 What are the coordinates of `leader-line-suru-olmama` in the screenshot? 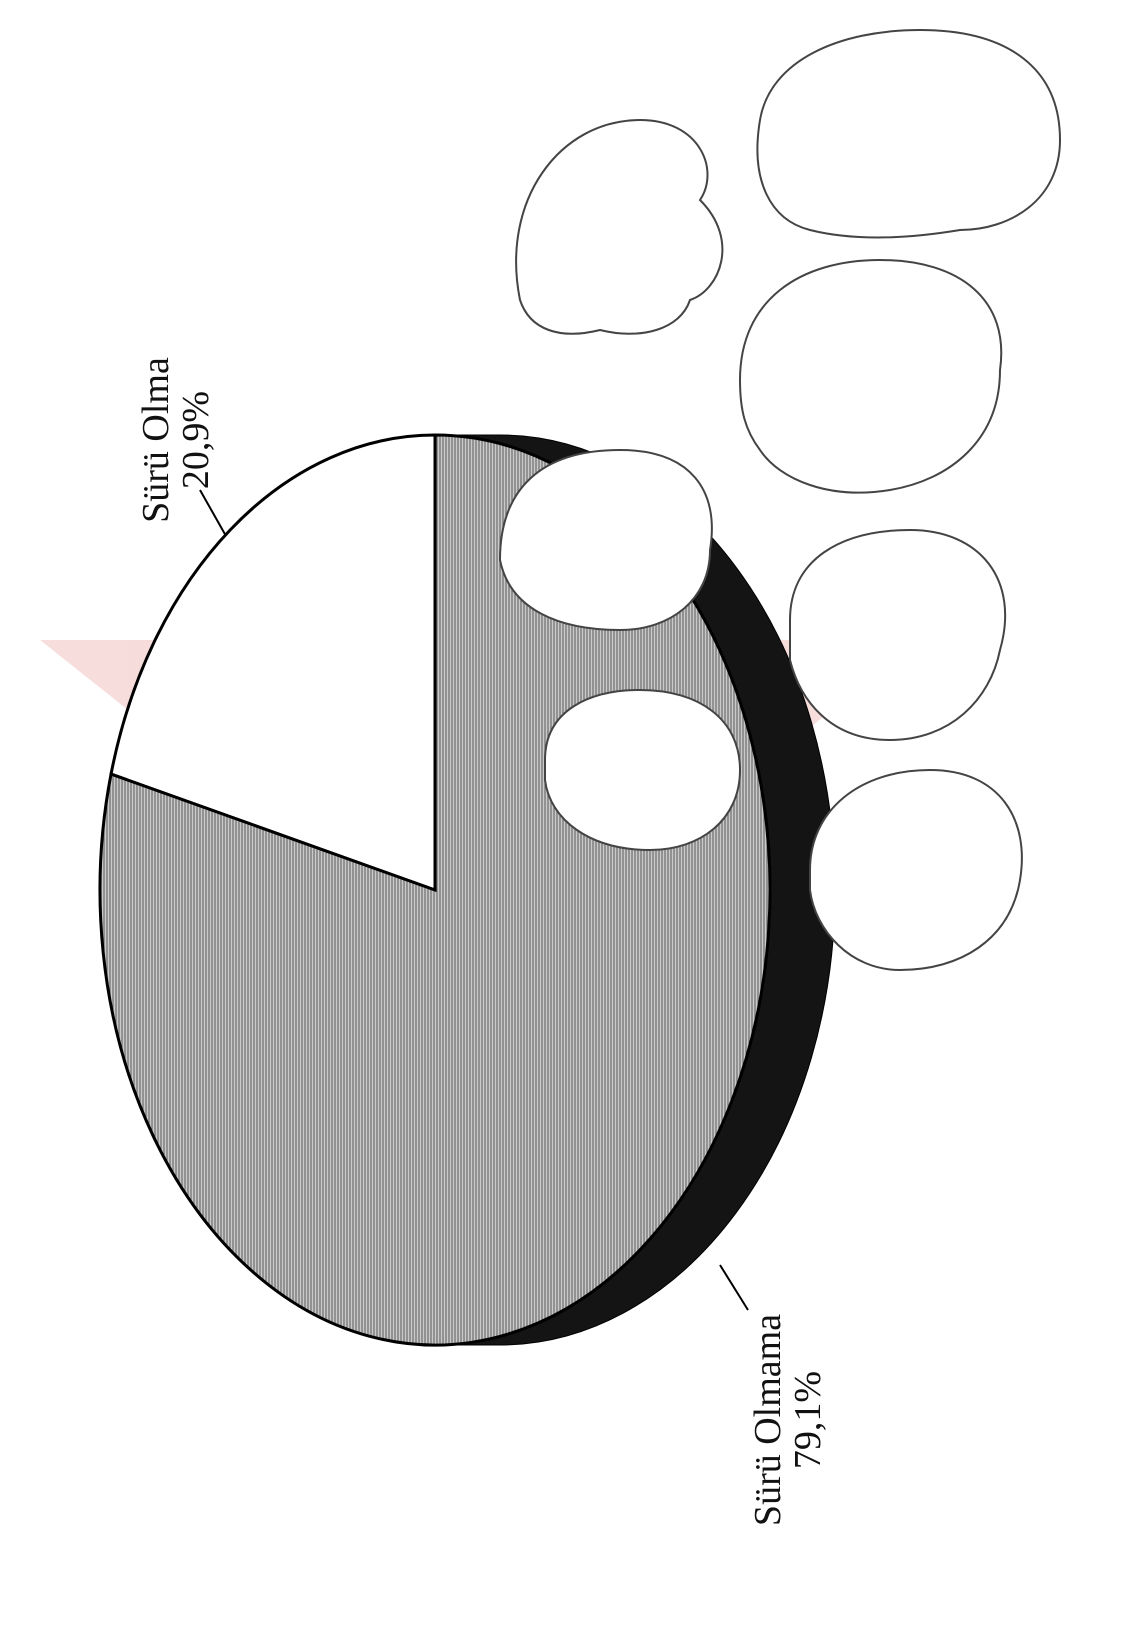 It's located at (734, 1287).